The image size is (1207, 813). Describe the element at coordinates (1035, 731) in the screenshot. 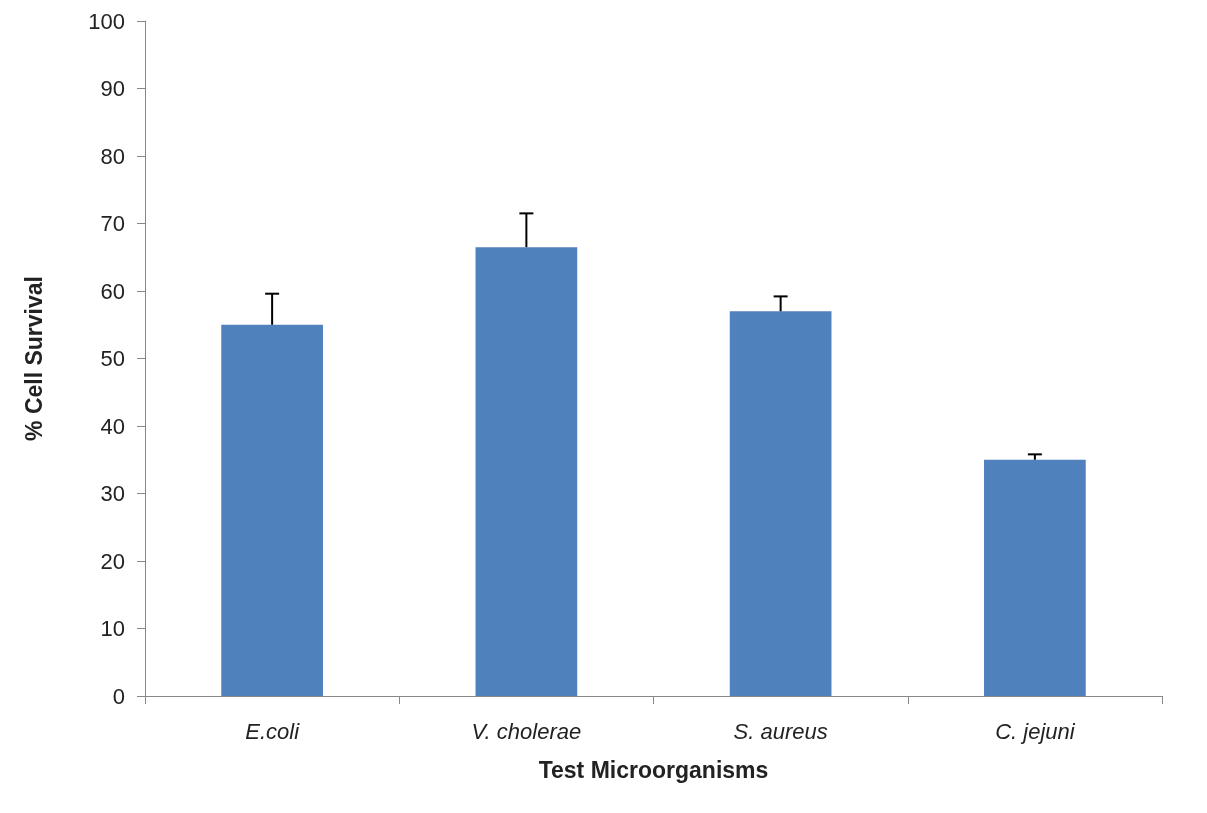

I see `x-tick-label: C. jejuni` at that location.